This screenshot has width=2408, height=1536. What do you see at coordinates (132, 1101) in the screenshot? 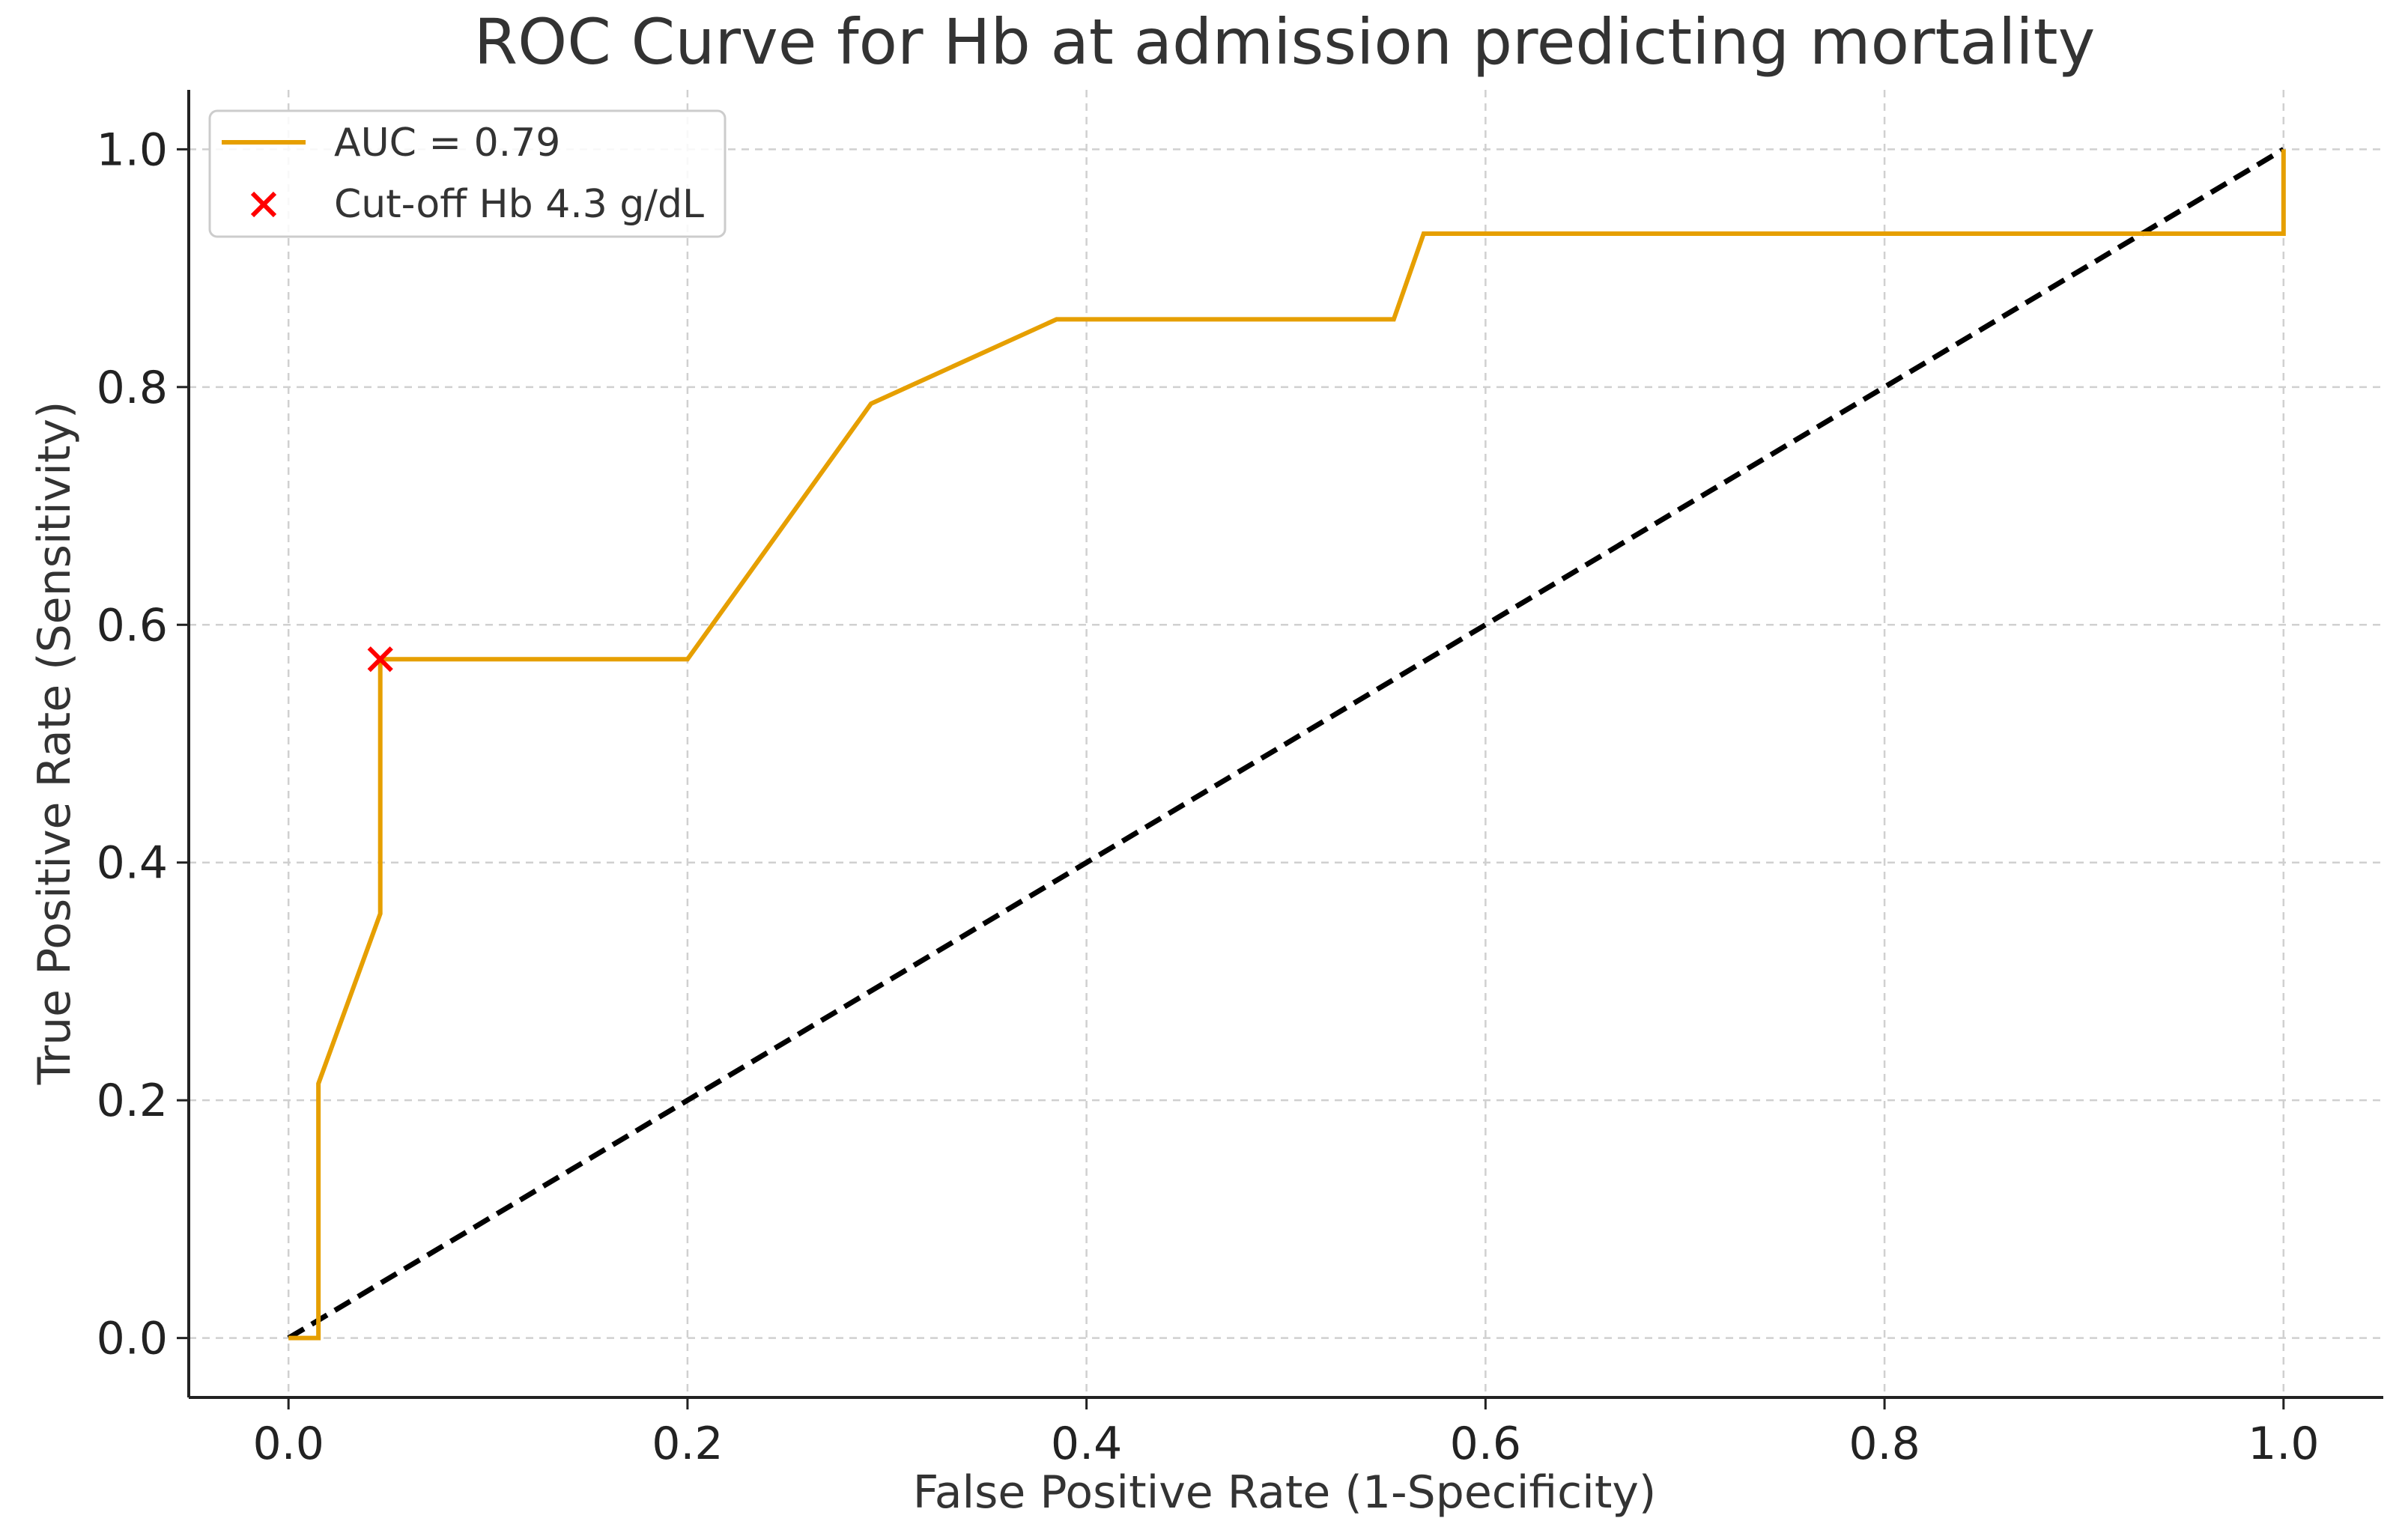
I see `y-tick-label: 0.2` at bounding box center [132, 1101].